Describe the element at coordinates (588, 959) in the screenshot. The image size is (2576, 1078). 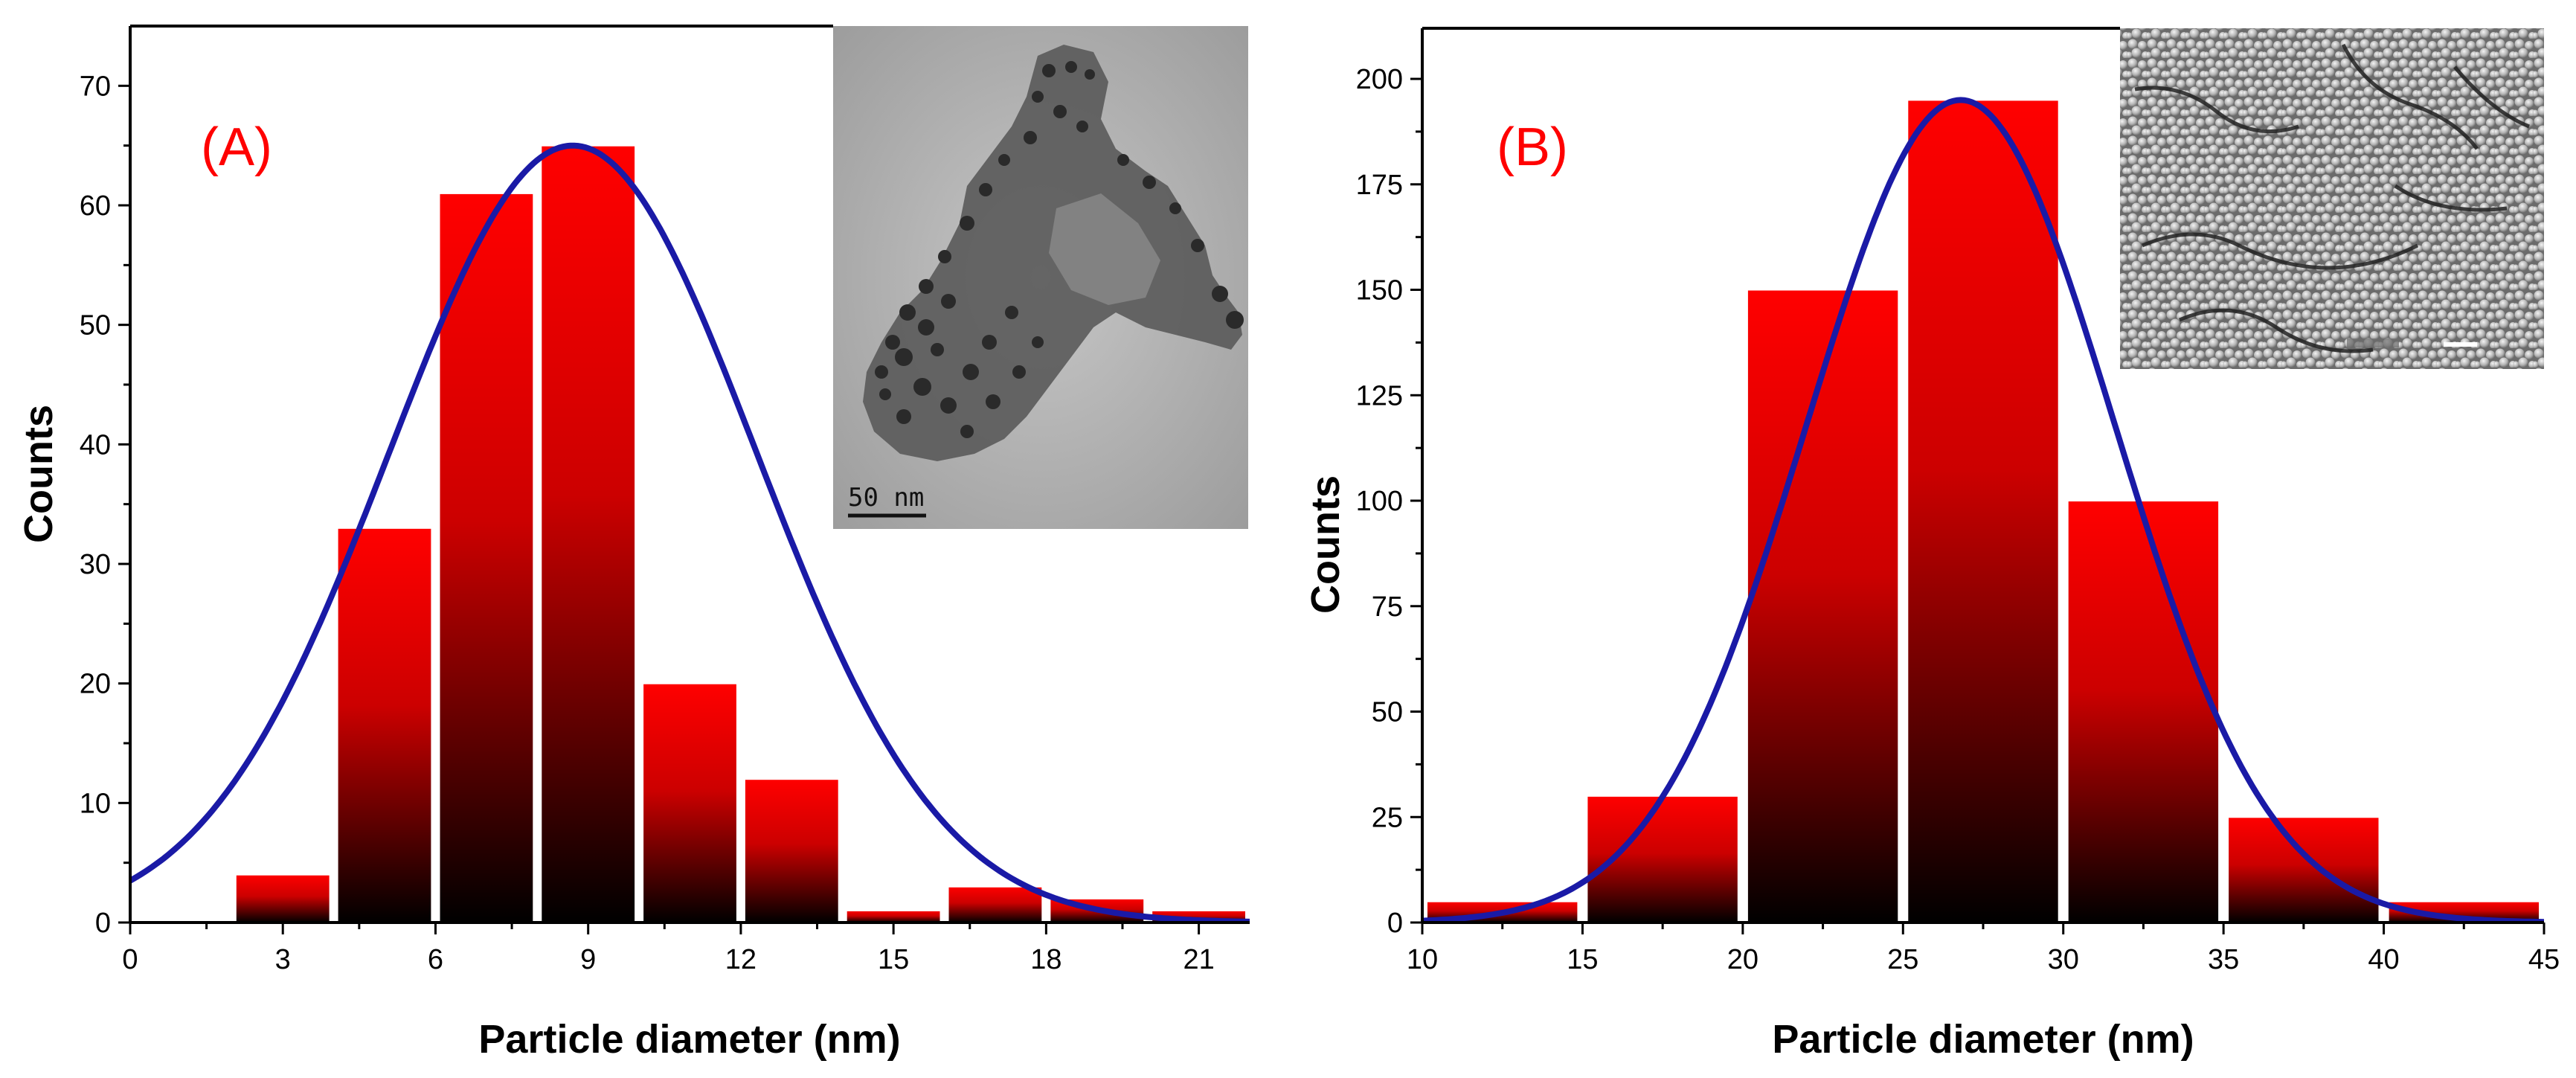
I see `x-tick-label-a-3: 9` at that location.